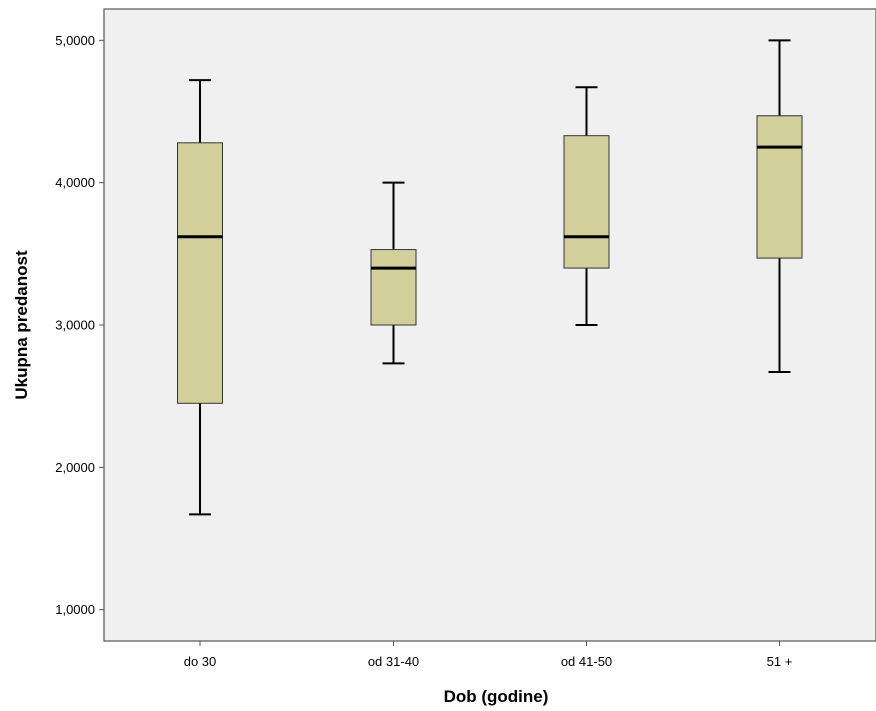 The width and height of the screenshot is (876, 711). Describe the element at coordinates (393, 661) in the screenshot. I see `x-tick-label: od 31-40` at that location.